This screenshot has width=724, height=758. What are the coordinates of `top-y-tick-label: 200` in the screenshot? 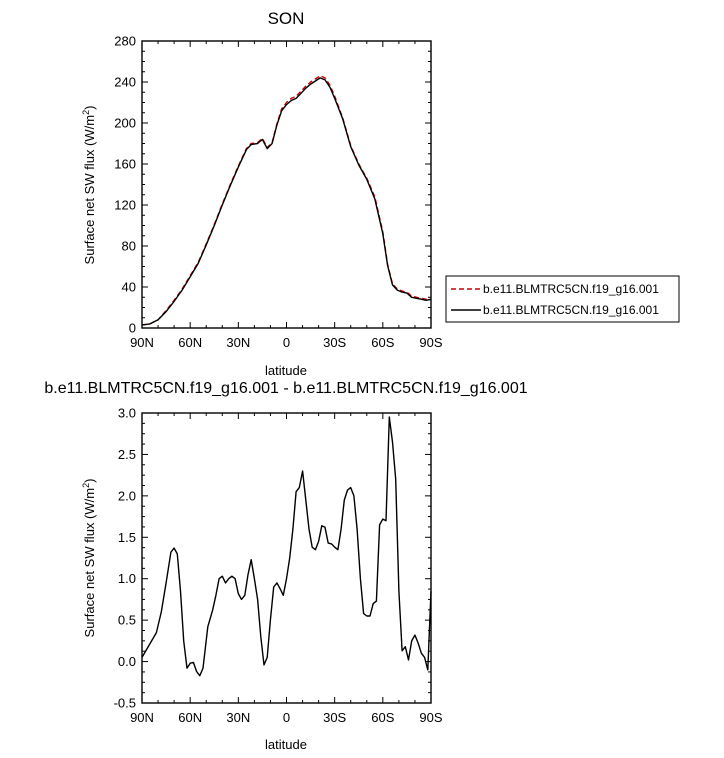 It's located at (125, 123).